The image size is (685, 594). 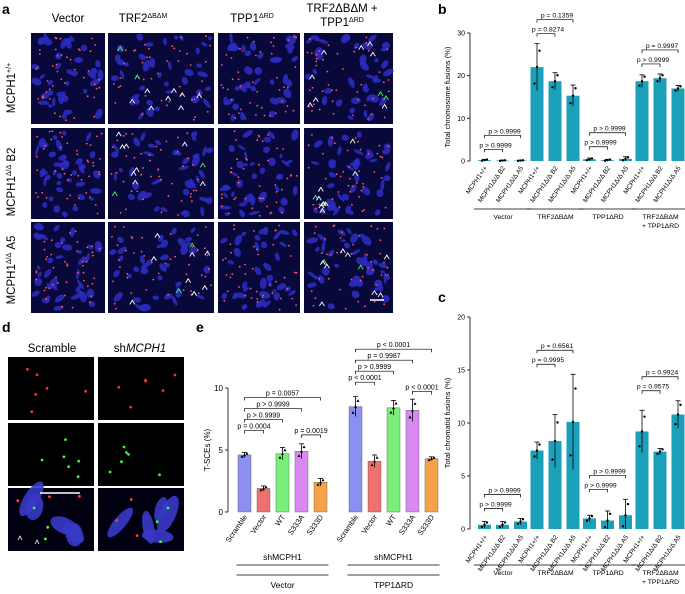 What do you see at coordinates (207, 450) in the screenshot?
I see `y-axis-label: T-SCEs (%)` at bounding box center [207, 450].